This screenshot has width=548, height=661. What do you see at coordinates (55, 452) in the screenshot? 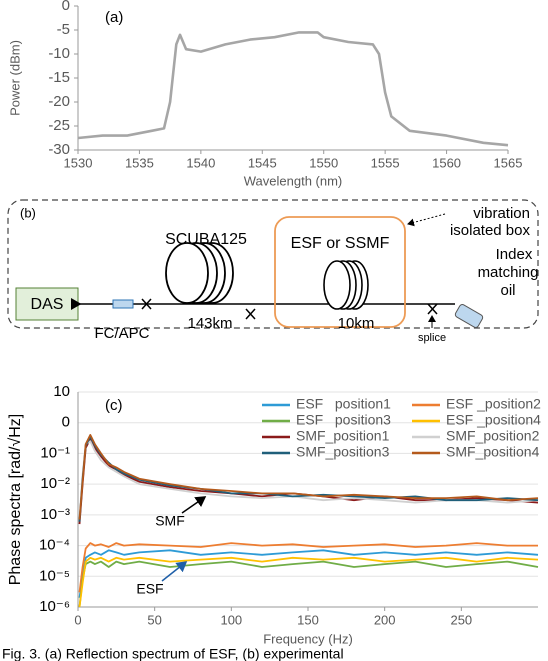
I see `y-tick-label: 10⁻¹` at bounding box center [55, 452].